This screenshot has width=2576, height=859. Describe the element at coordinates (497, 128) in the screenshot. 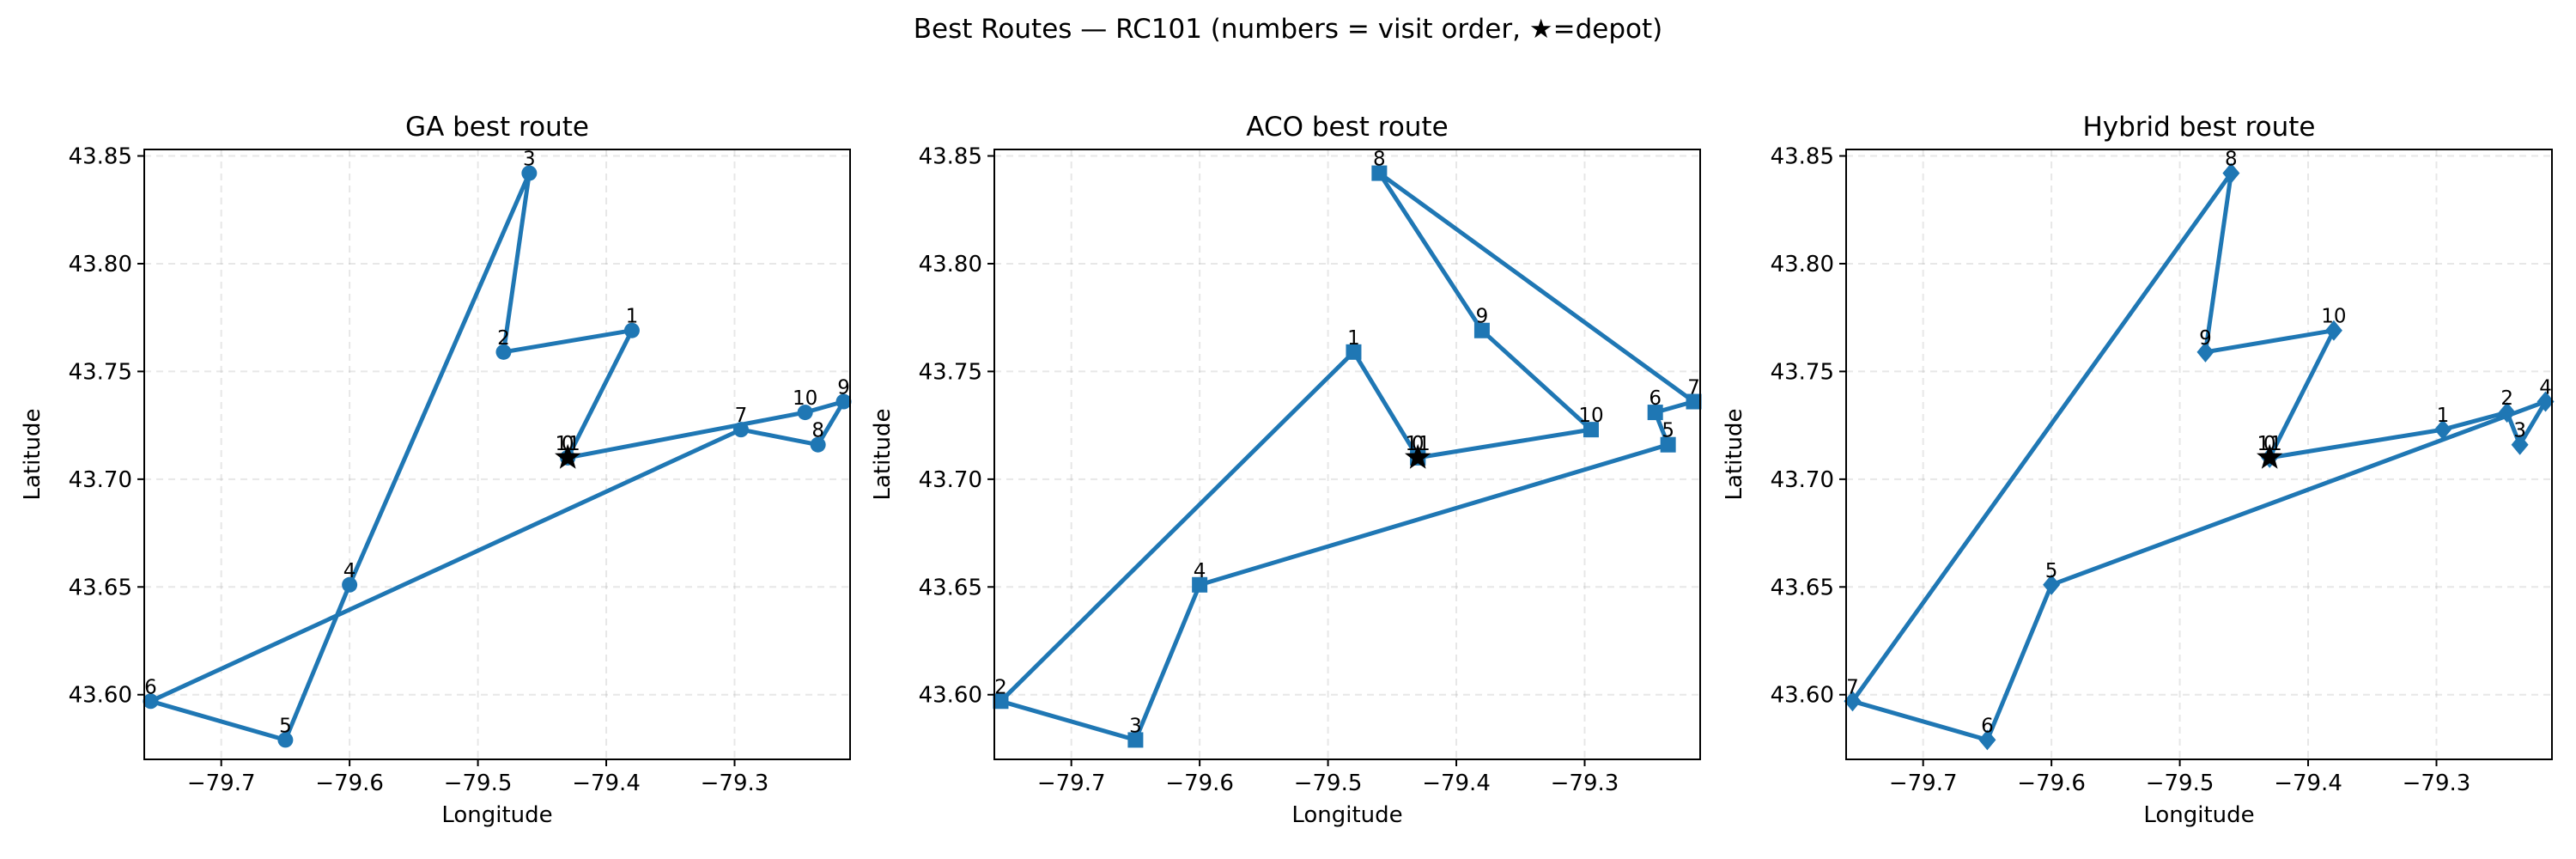

I see `panel-title: GA best route` at that location.